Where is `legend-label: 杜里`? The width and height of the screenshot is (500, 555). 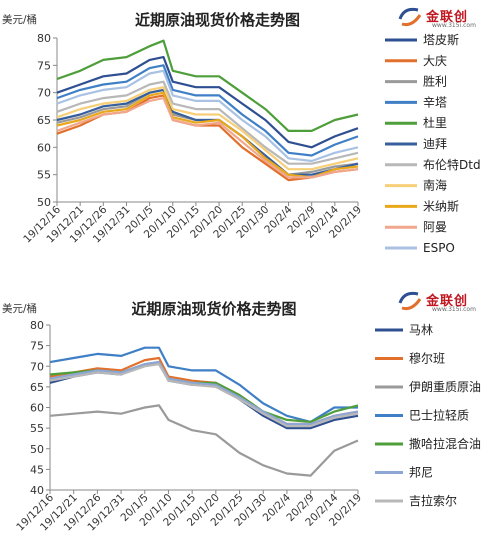 legend-label: 杜里 is located at coordinates (435, 122).